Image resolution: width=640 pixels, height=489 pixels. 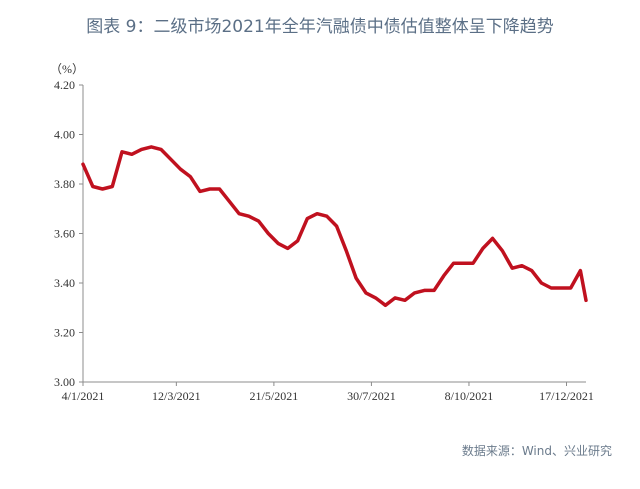 I want to click on x-tick-label: 30/7/2021, so click(x=371, y=396).